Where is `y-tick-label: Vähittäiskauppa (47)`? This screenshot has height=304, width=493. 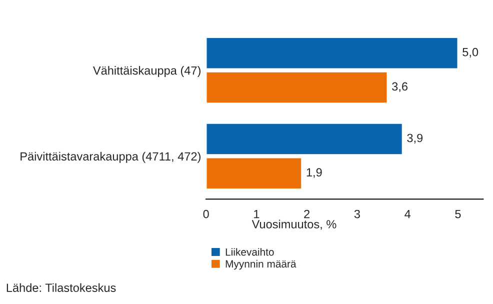
y-tick-label: Vähittäiskauppa (47) is located at coordinates (146, 72).